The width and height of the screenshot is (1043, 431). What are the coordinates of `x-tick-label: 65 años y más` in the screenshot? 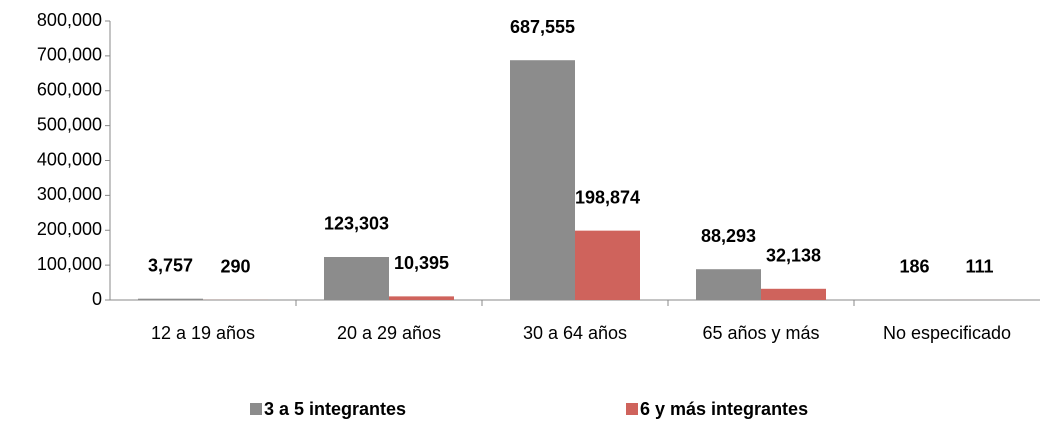 It's located at (760, 333).